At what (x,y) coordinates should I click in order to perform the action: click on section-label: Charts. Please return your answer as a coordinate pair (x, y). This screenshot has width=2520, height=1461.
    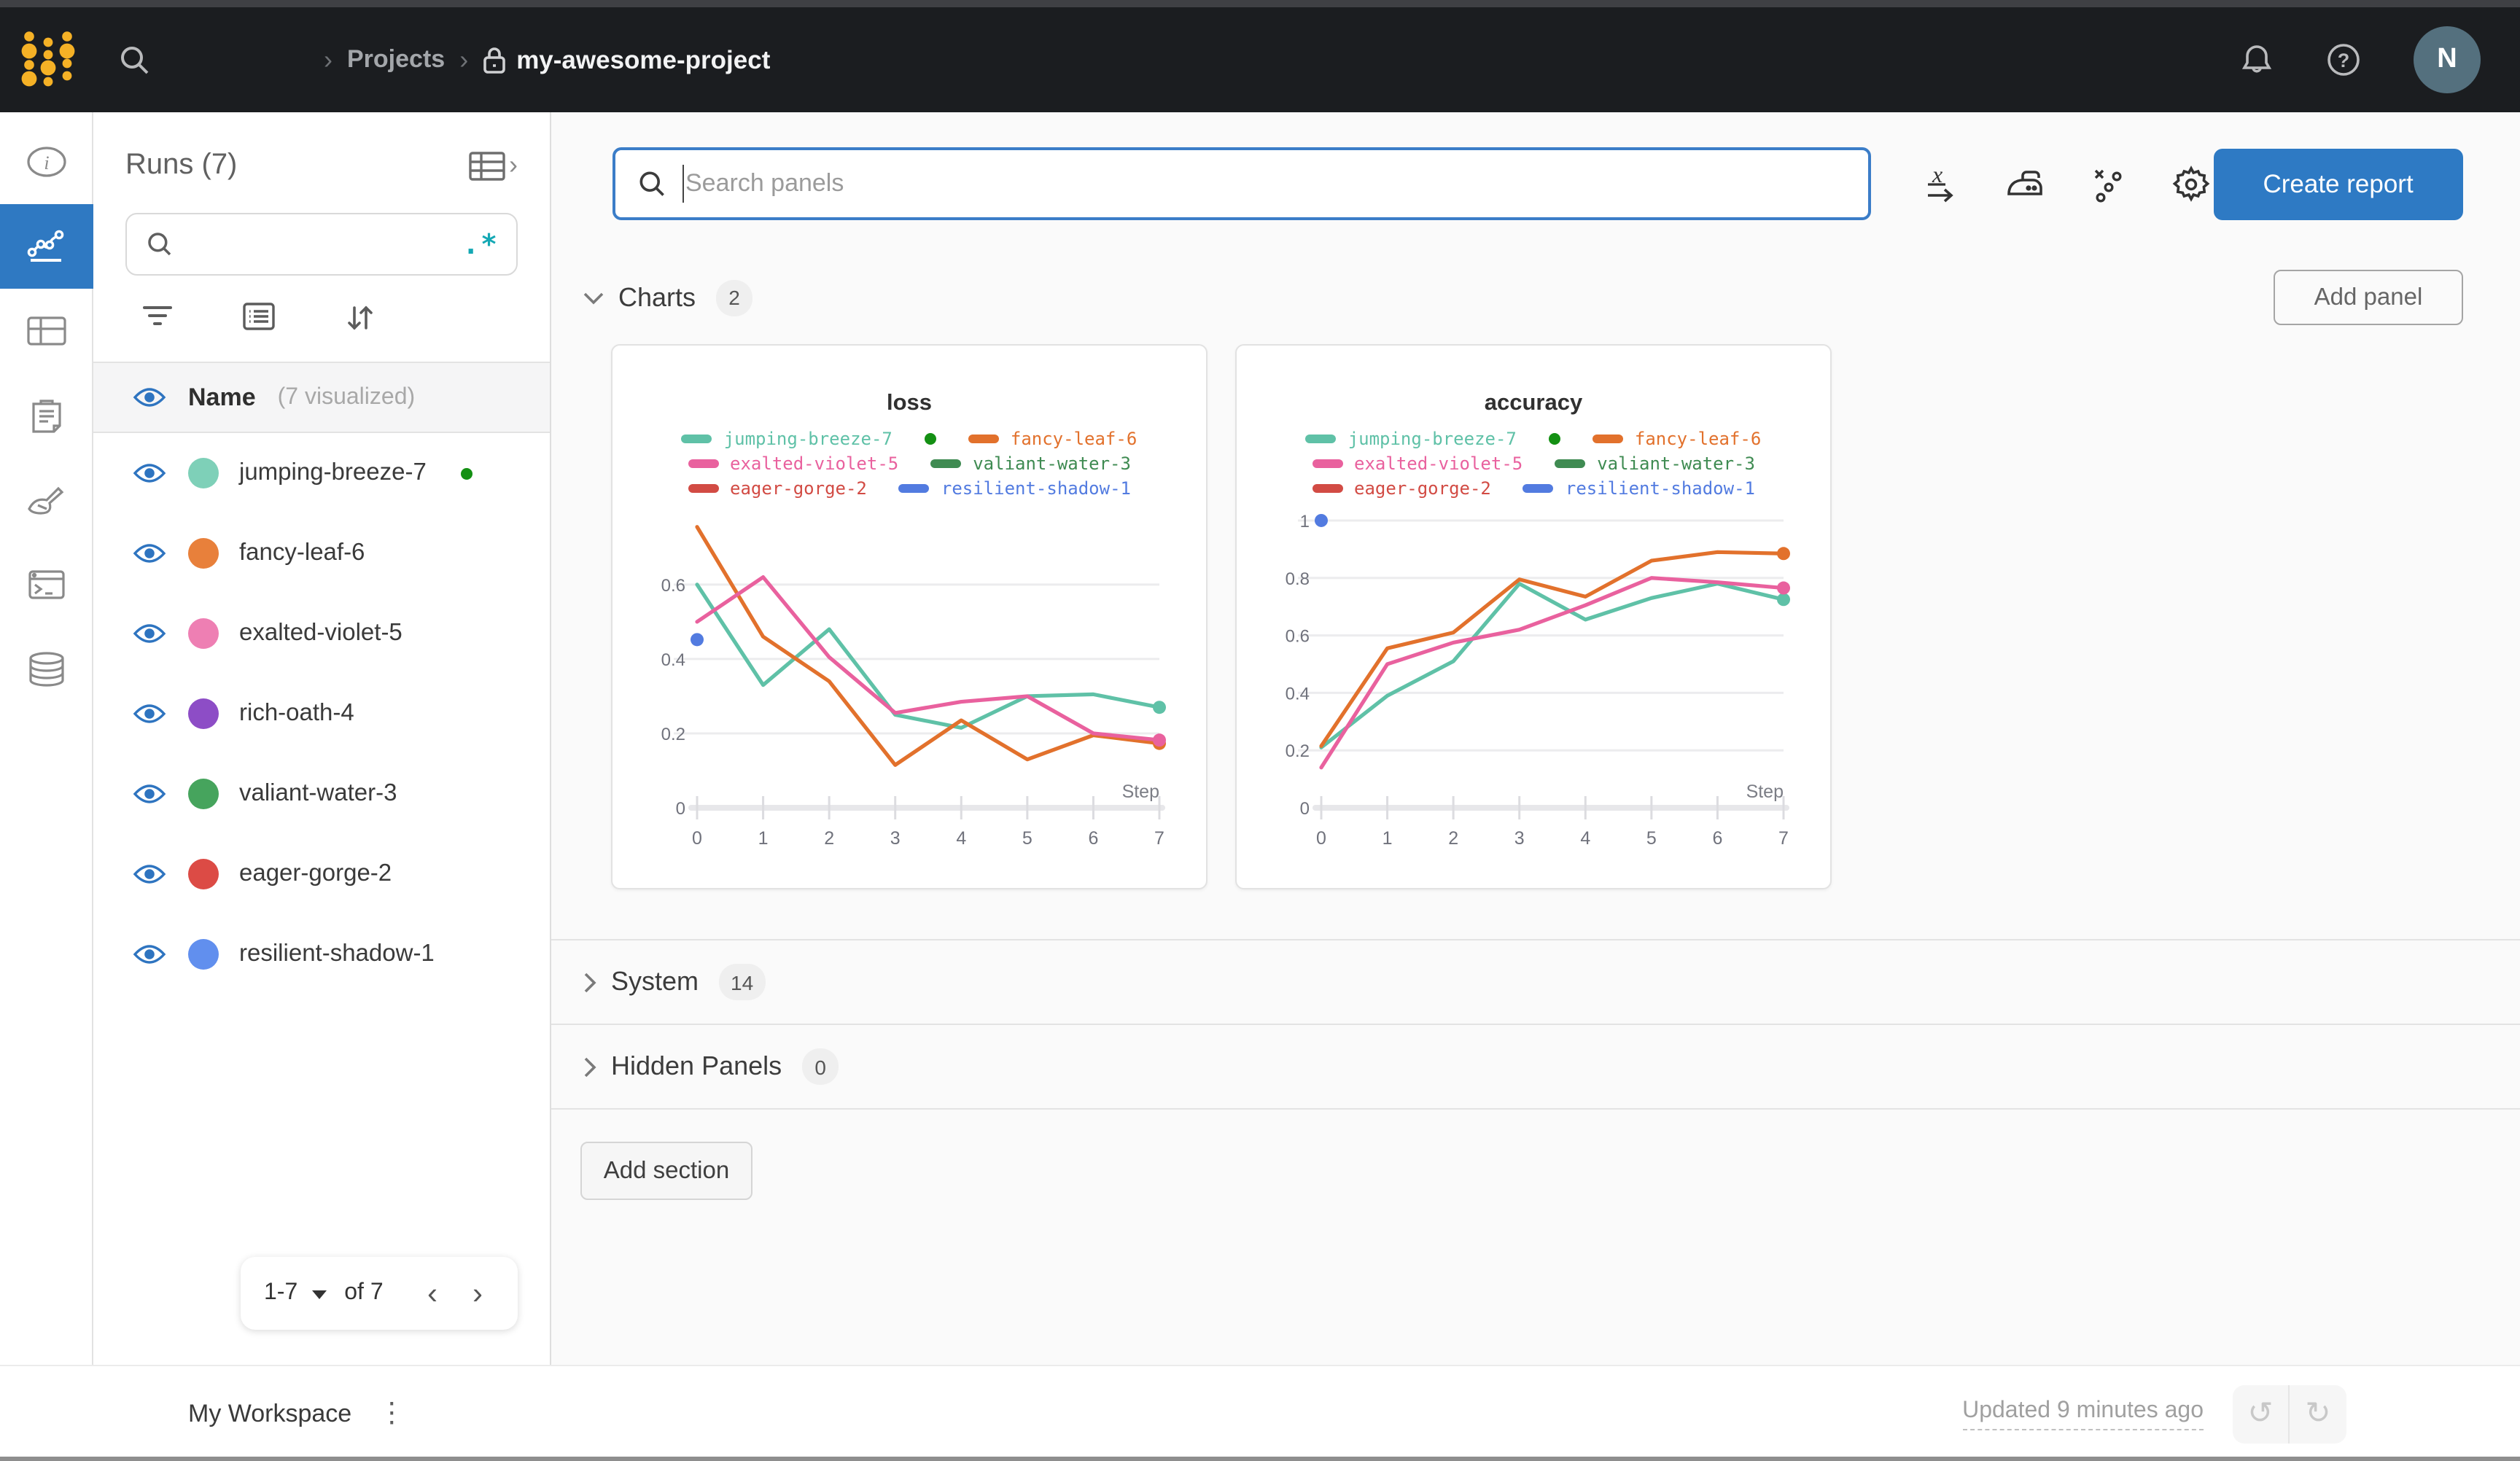
    Looking at the image, I should click on (657, 296).